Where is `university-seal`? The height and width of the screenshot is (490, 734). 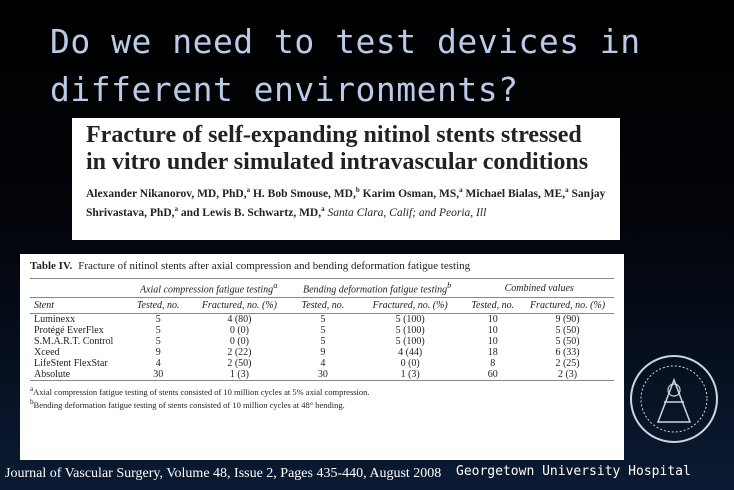
university-seal is located at coordinates (674, 399).